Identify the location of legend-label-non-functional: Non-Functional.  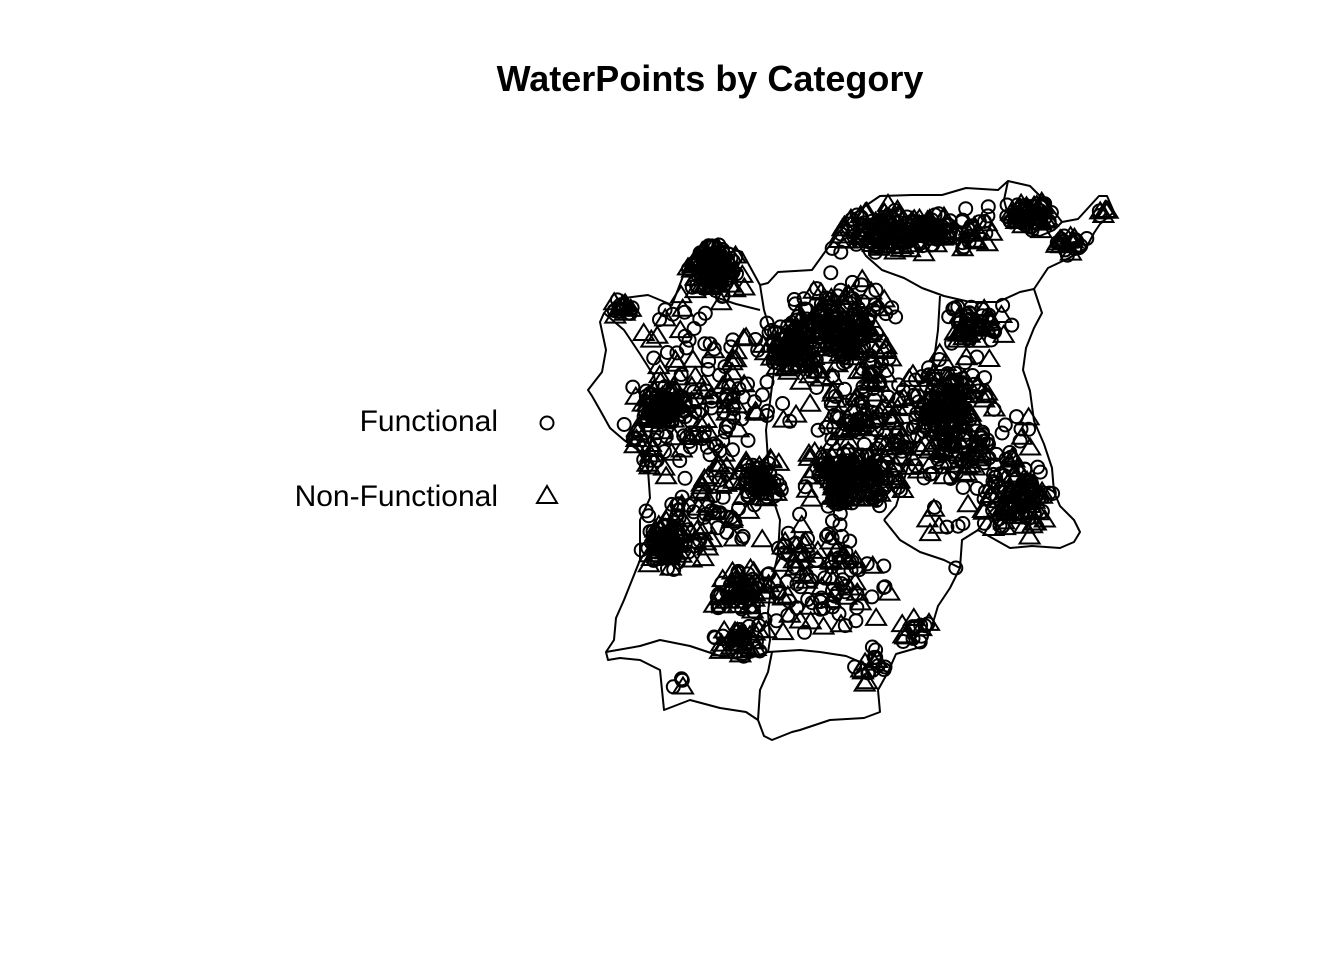
(396, 496).